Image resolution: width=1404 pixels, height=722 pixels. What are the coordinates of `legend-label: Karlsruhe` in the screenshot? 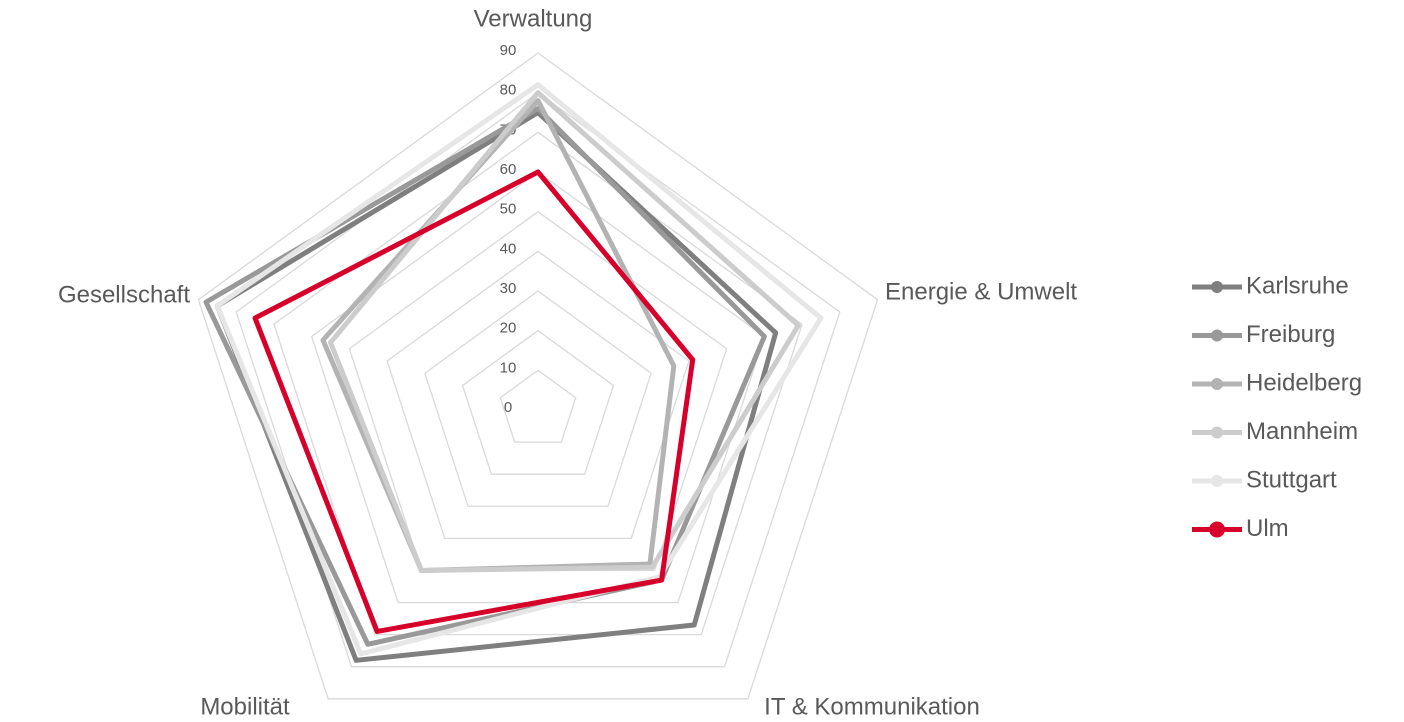 It's located at (1297, 285).